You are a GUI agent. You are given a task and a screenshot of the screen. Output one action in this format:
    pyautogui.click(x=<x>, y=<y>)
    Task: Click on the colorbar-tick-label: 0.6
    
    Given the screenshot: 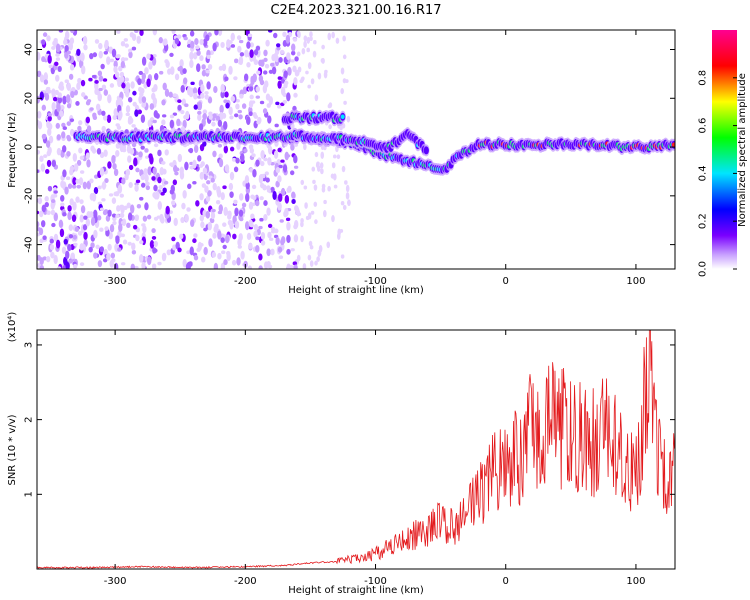 What is the action you would take?
    pyautogui.click(x=703, y=126)
    